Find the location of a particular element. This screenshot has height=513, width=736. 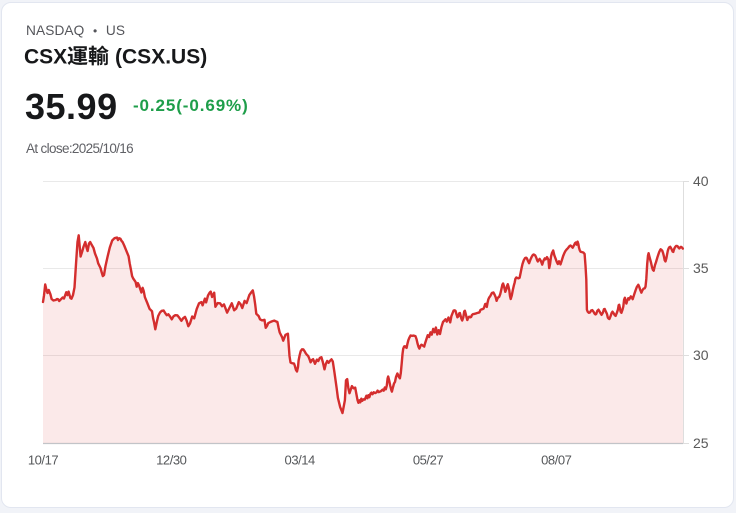

svg-text: 35 is located at coordinates (701, 268).